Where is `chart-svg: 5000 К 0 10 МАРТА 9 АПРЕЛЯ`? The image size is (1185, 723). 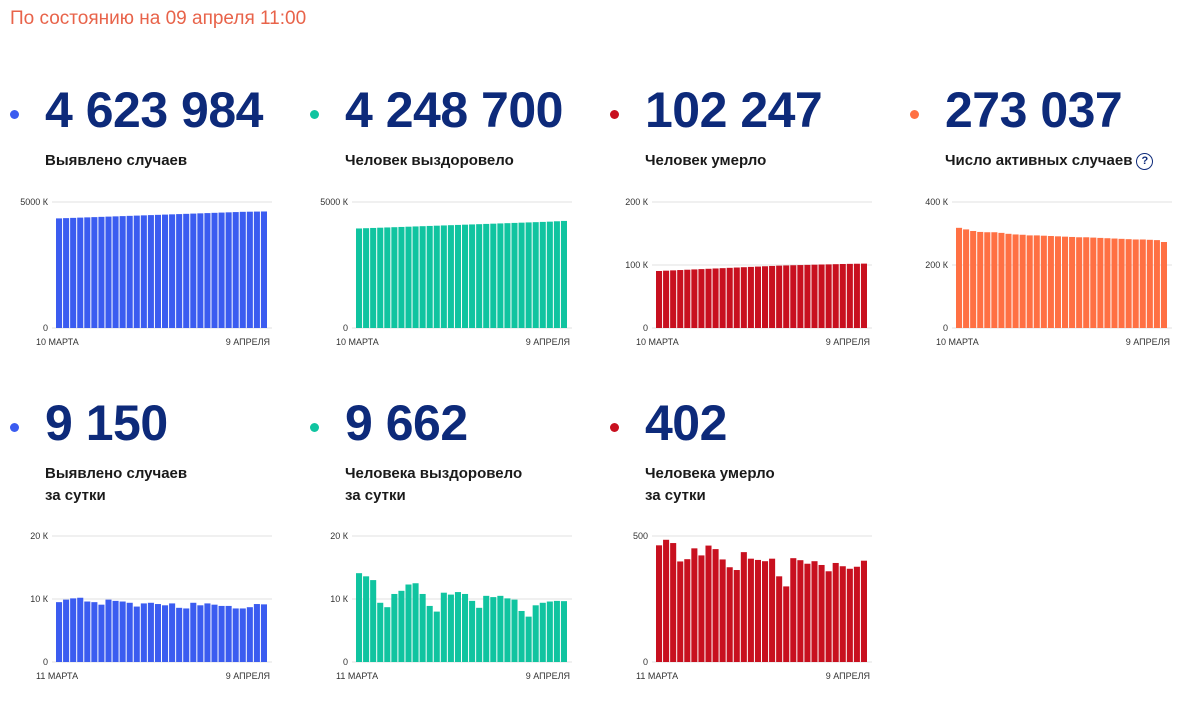
chart-svg: 5000 К 0 10 МАРТА 9 АПРЕЛЯ is located at coordinates (446, 272).